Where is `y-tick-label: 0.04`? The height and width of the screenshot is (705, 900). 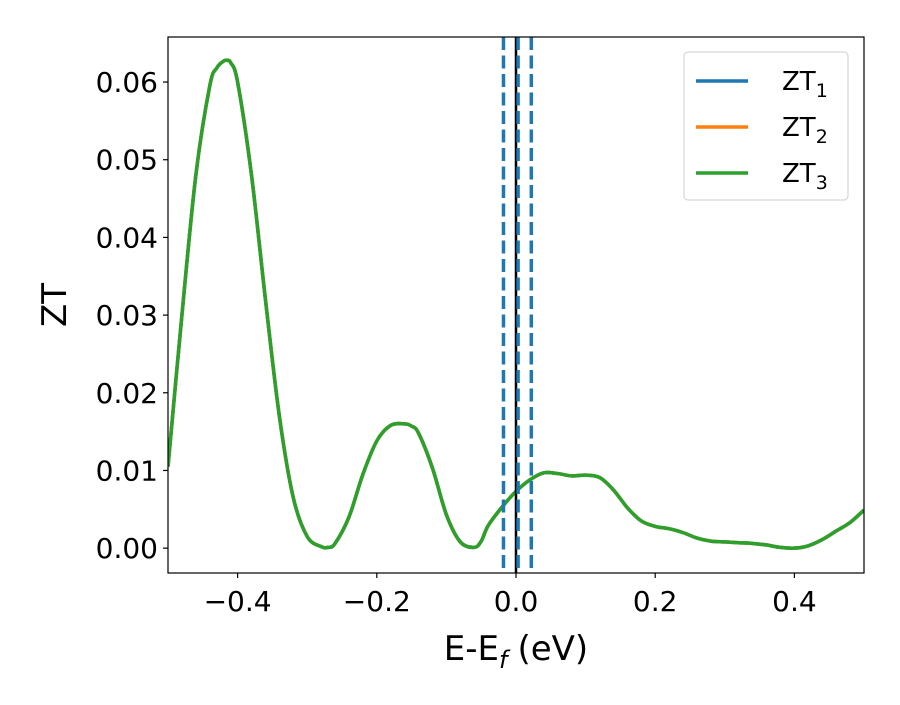 y-tick-label: 0.04 is located at coordinates (127, 237).